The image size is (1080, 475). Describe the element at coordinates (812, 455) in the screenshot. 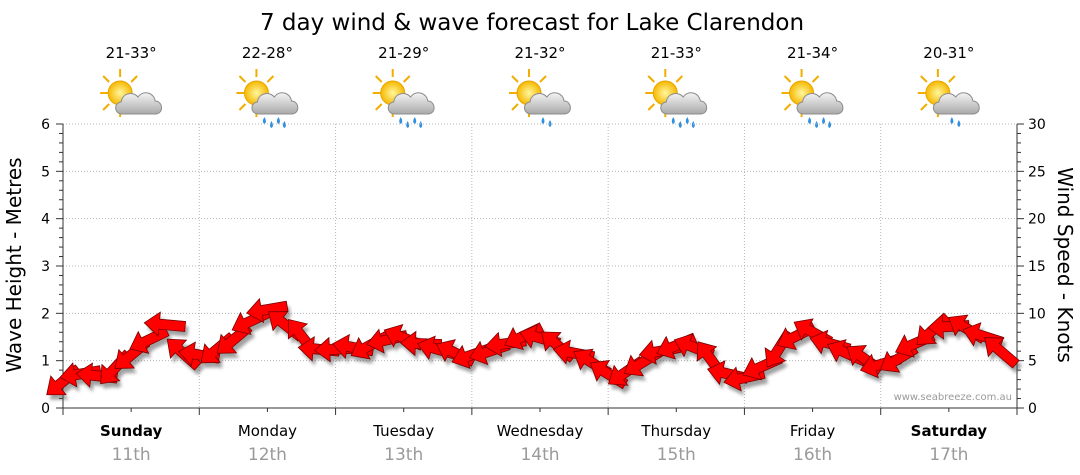

I see `date-label: 16th` at that location.